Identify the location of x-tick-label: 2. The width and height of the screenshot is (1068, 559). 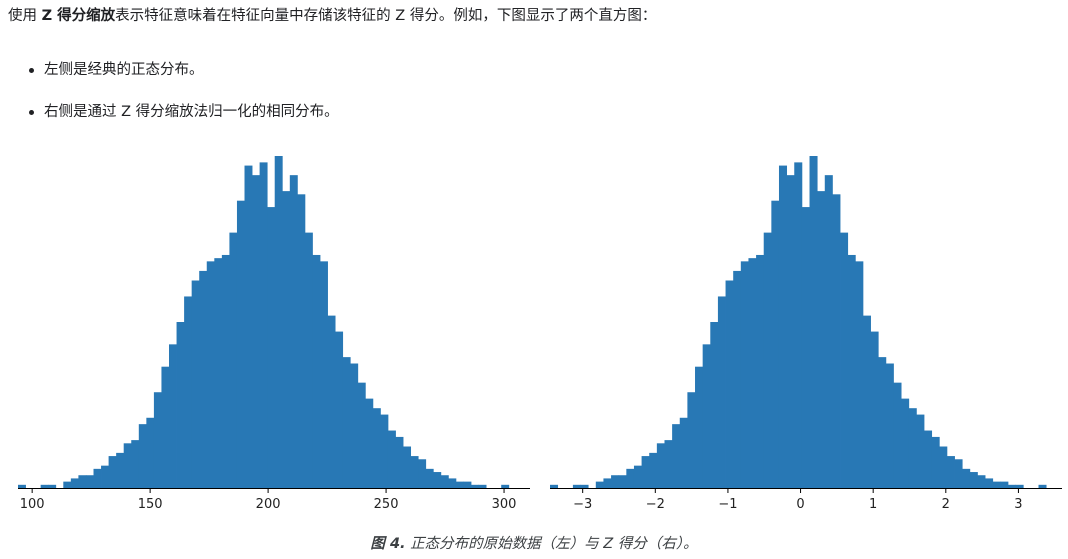
(946, 504).